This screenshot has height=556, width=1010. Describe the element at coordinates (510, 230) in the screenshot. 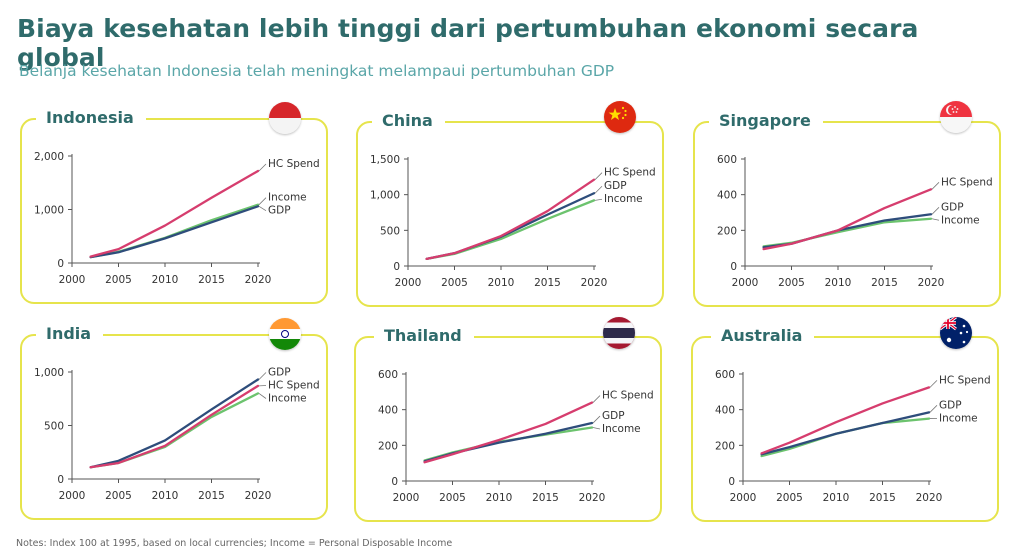

I see `series-line-income-china` at that location.